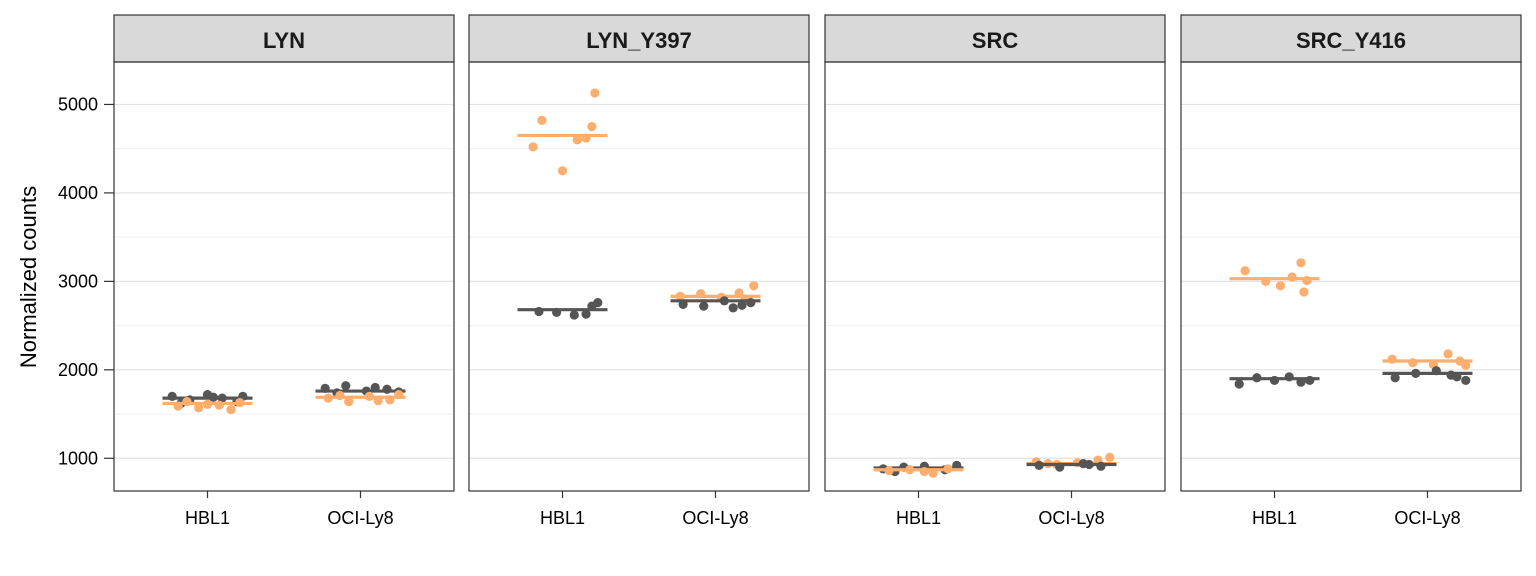  What do you see at coordinates (78, 104) in the screenshot?
I see `y-tick-label: 5000` at bounding box center [78, 104].